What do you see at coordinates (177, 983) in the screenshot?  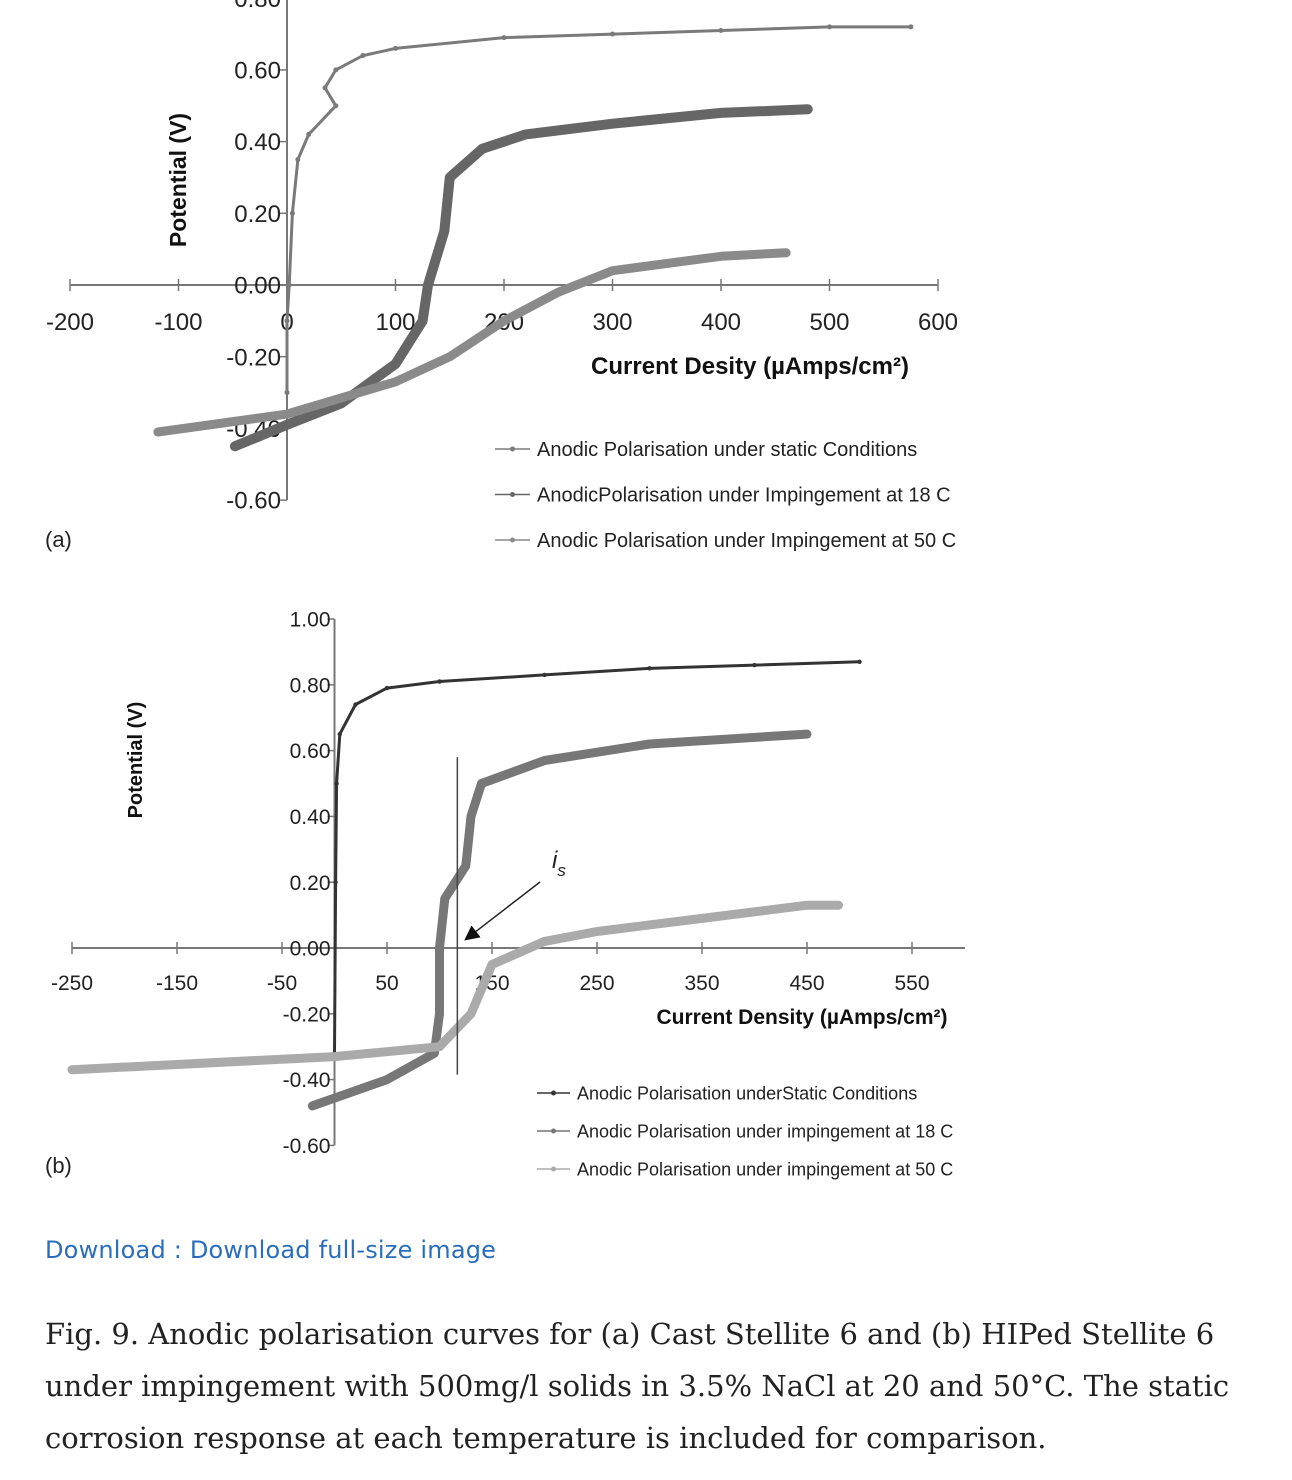 I see `x-tick-label: -150` at bounding box center [177, 983].